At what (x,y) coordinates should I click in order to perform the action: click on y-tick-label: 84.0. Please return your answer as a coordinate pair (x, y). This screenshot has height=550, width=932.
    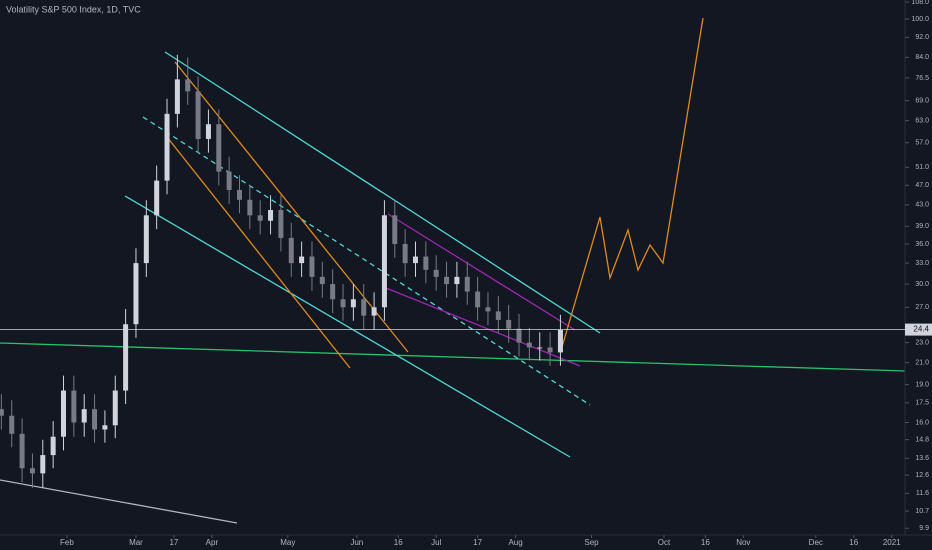
    Looking at the image, I should click on (922, 57).